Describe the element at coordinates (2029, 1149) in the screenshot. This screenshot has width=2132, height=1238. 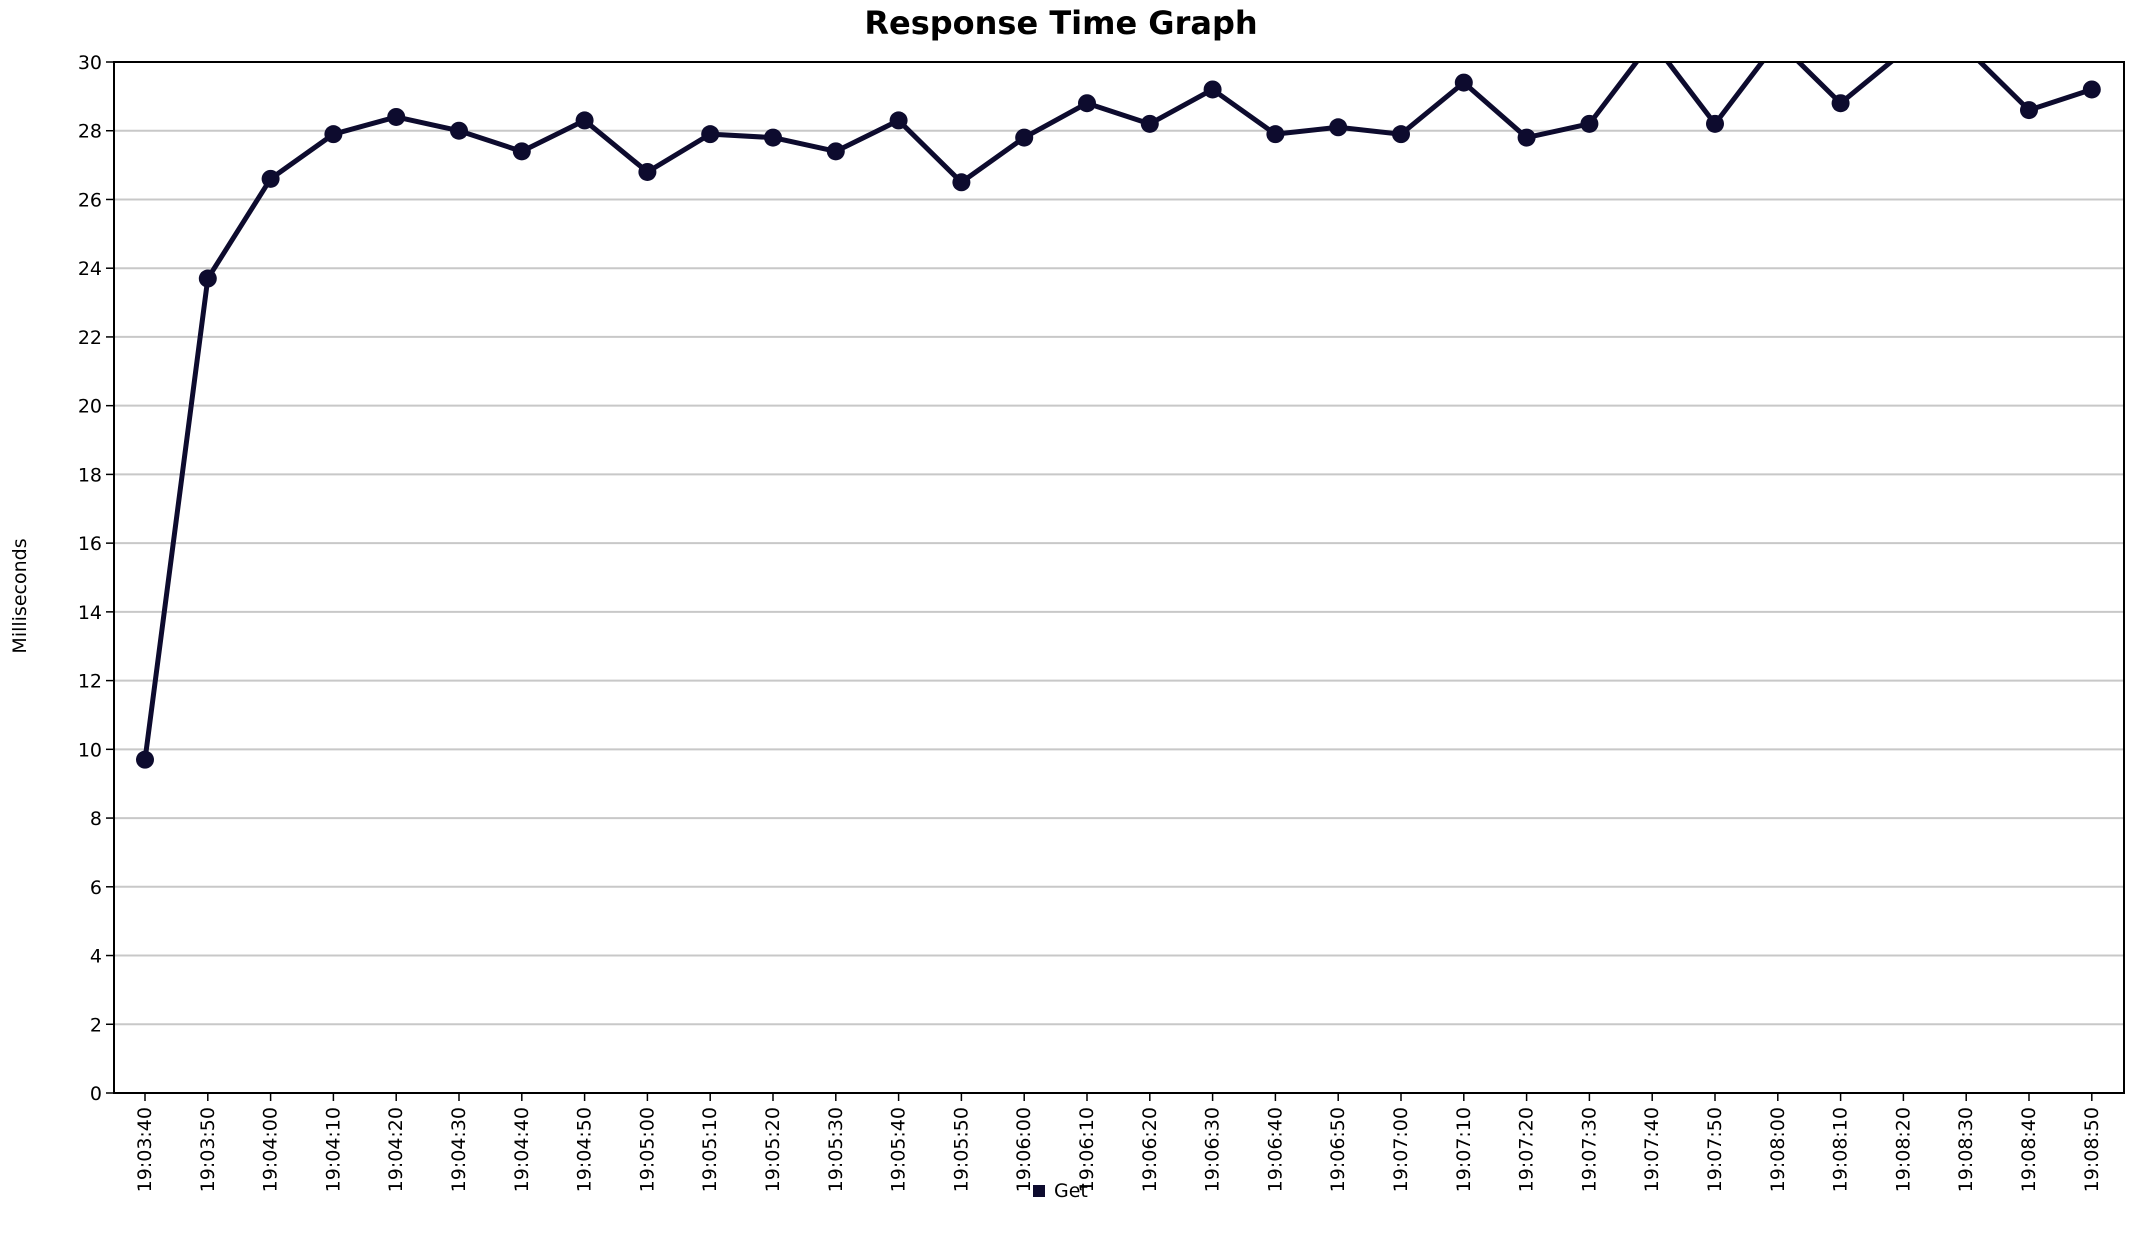
I see `x-tick-label: 19:08:40` at that location.